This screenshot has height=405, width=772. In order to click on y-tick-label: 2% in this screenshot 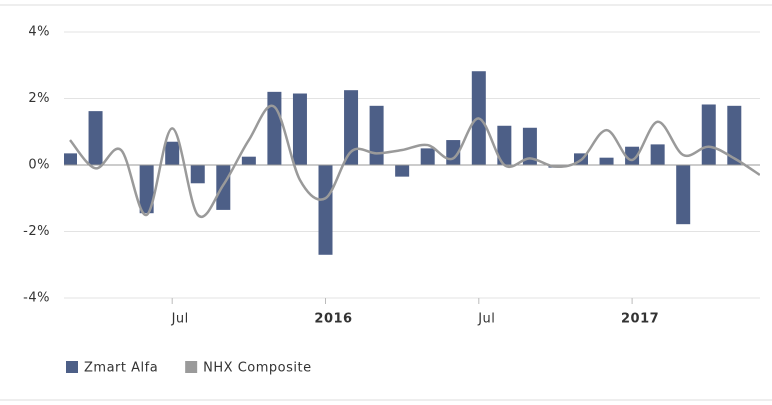, I will do `click(39, 98)`.